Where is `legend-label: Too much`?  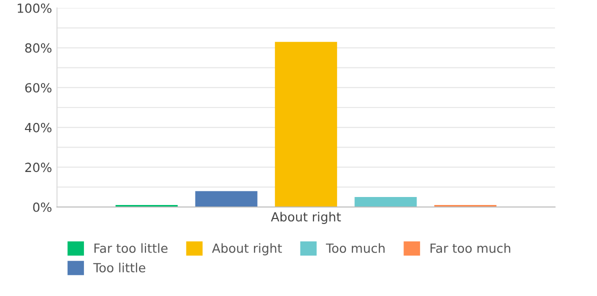 legend-label: Too much is located at coordinates (355, 248).